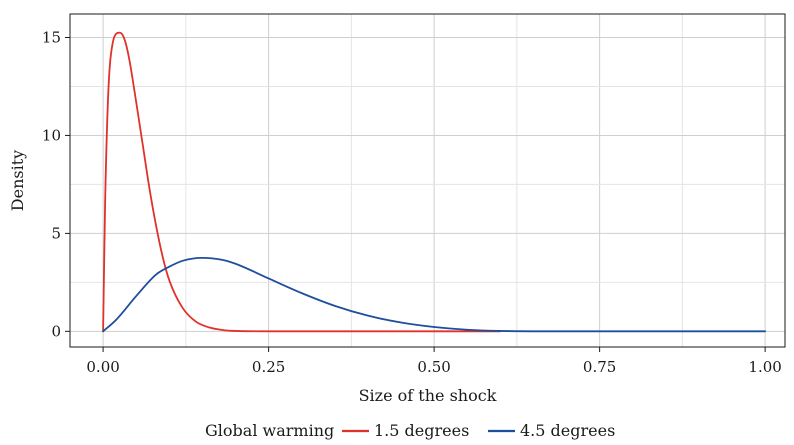  What do you see at coordinates (434, 294) in the screenshot?
I see `series-line-4-5-degrees` at bounding box center [434, 294].